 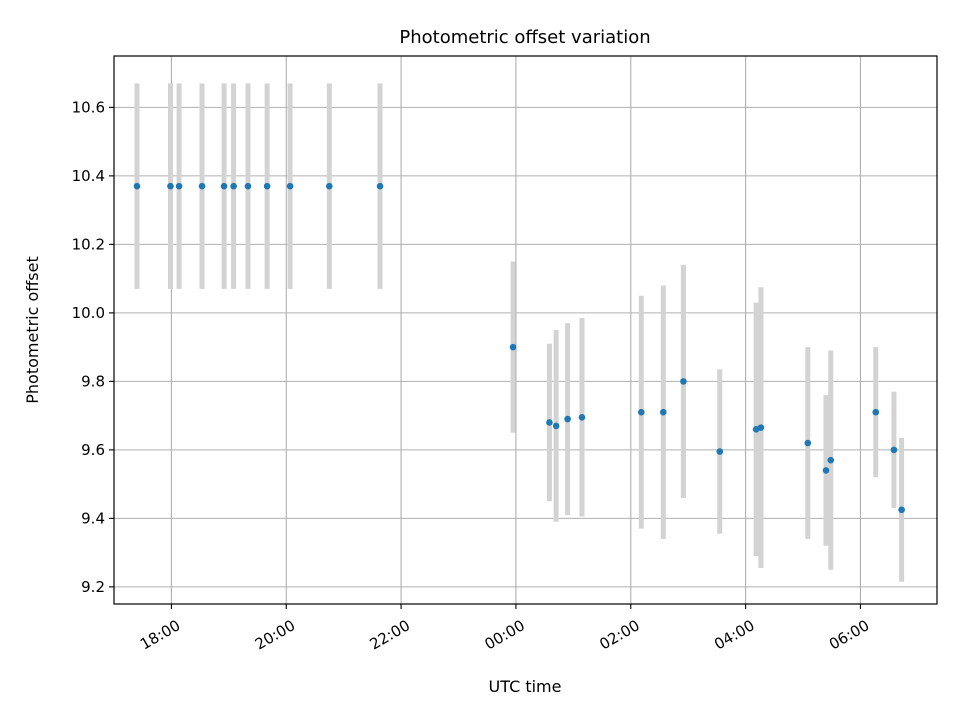 What do you see at coordinates (93, 450) in the screenshot?
I see `y-tick-label: 9.6` at bounding box center [93, 450].